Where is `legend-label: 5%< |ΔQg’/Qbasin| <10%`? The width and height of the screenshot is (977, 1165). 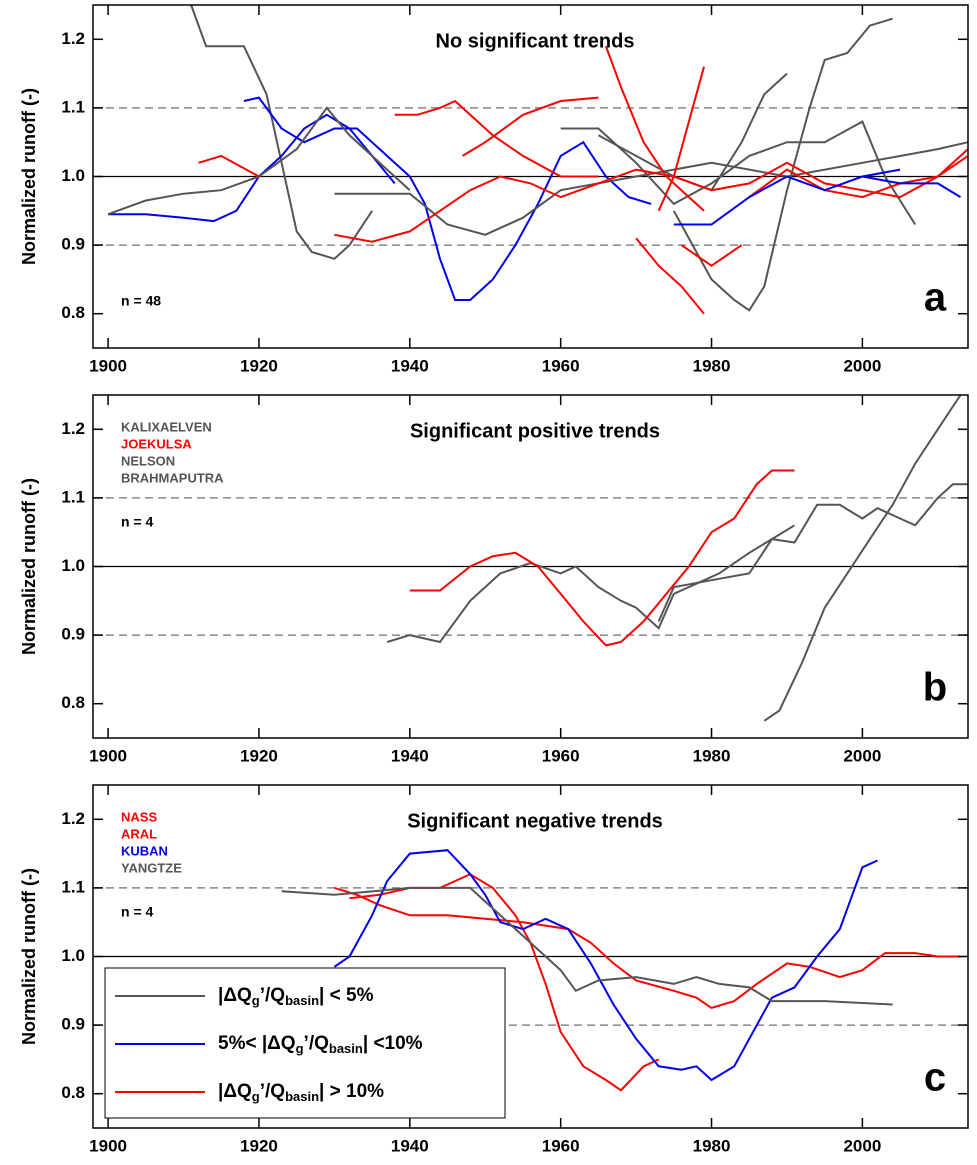 legend-label: 5%< |ΔQg’/Qbasin| <10% is located at coordinates (320, 1044).